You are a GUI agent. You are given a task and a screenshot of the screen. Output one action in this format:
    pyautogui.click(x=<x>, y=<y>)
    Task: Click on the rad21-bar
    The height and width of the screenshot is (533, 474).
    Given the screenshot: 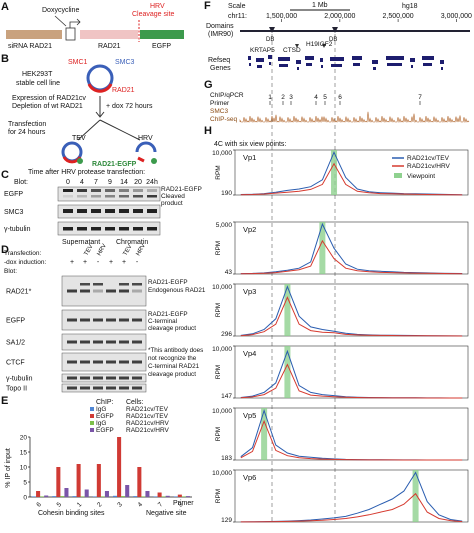 What is the action you would take?
    pyautogui.click(x=109, y=34)
    